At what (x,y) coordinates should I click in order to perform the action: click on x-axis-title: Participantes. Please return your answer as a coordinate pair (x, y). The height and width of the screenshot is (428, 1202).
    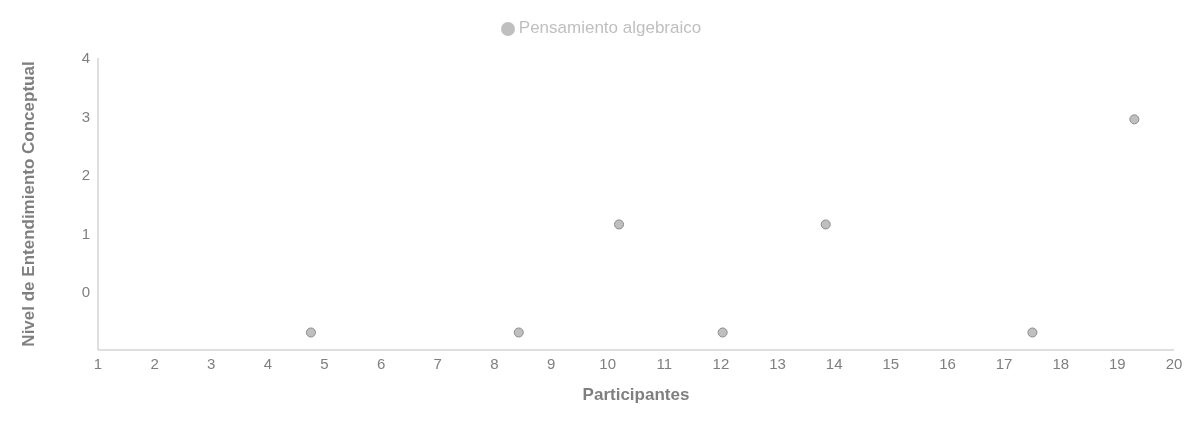
    Looking at the image, I should click on (636, 394).